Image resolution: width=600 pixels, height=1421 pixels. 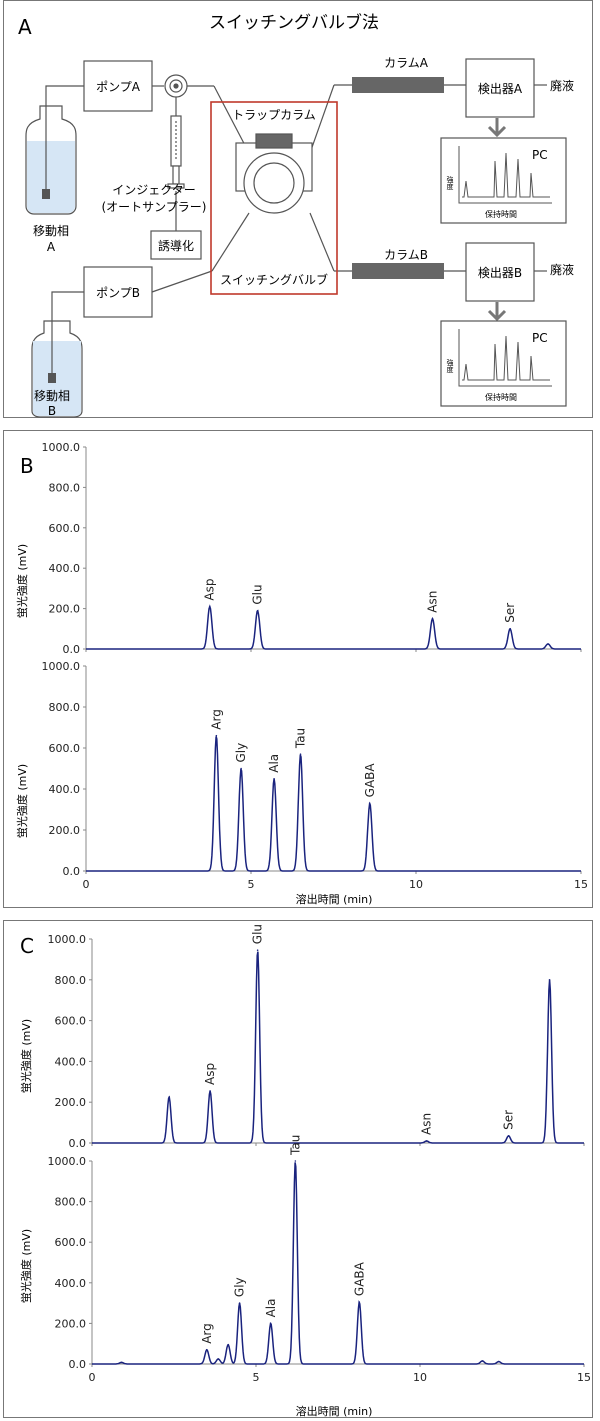 What do you see at coordinates (153, 207) in the screenshot?
I see `autosampler-label: (オートサンプラー)` at bounding box center [153, 207].